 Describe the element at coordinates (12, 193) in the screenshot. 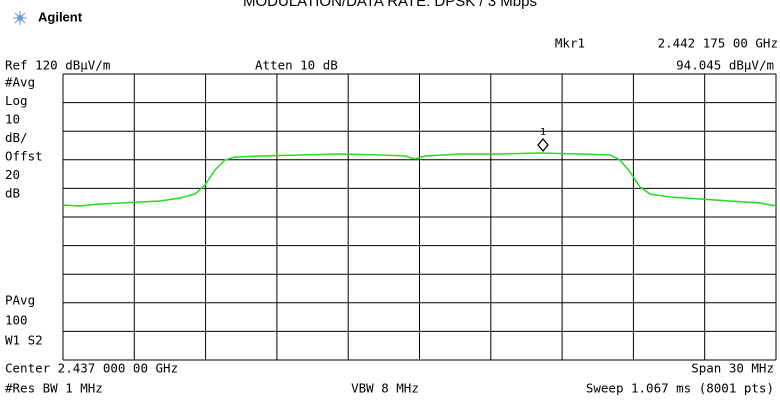

I see `panel-label: dB` at that location.